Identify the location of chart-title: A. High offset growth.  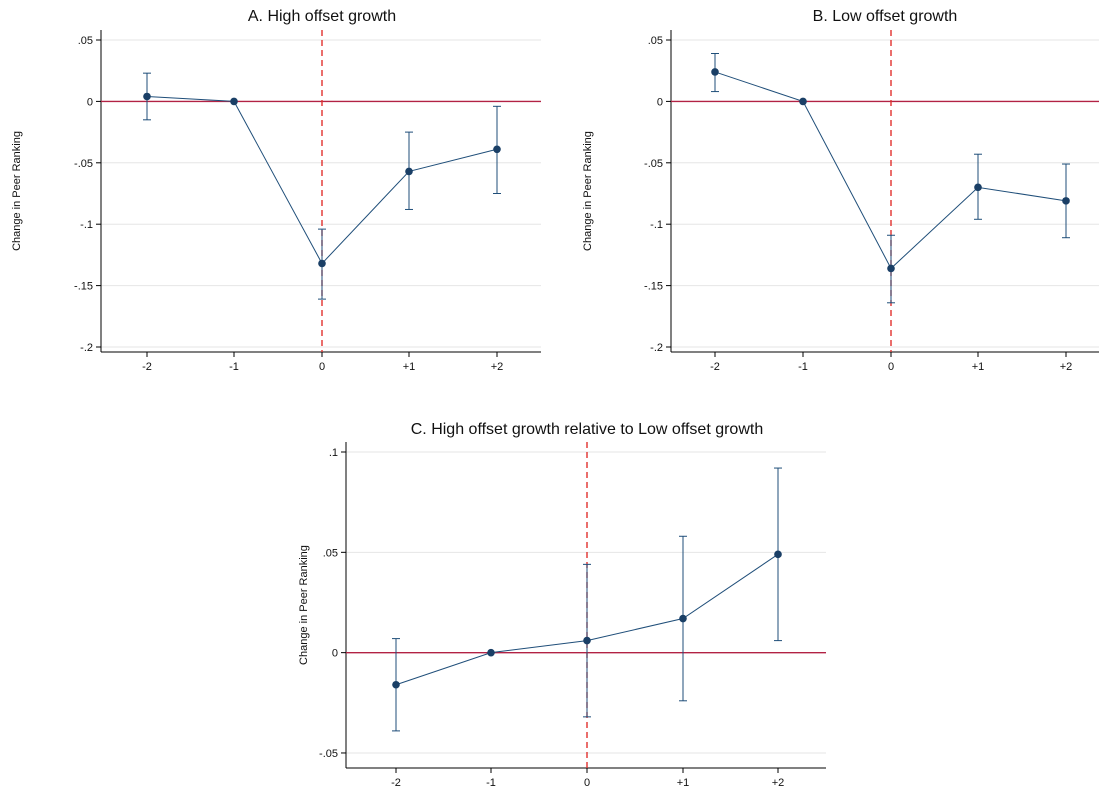
(322, 16).